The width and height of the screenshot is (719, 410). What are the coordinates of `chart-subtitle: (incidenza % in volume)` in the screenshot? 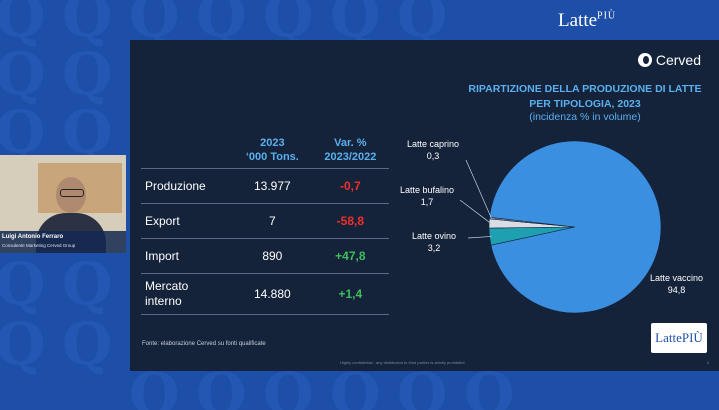 It's located at (585, 117).